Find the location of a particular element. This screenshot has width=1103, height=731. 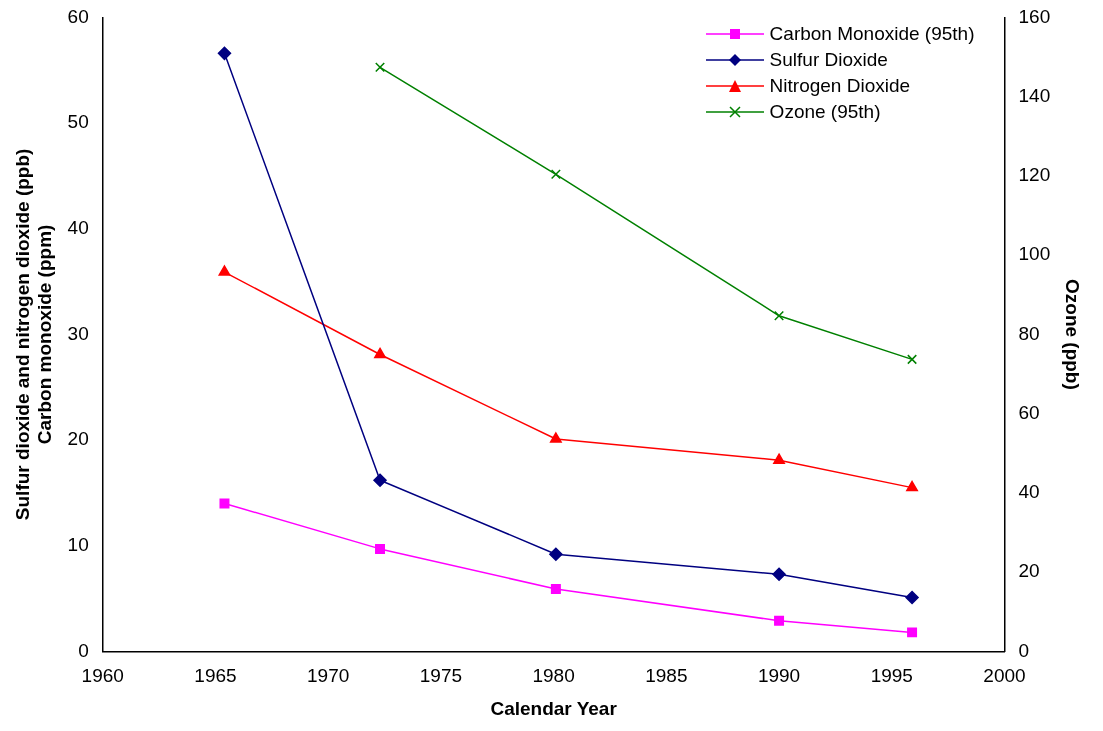

y-tick-label: 10 is located at coordinates (78, 544).